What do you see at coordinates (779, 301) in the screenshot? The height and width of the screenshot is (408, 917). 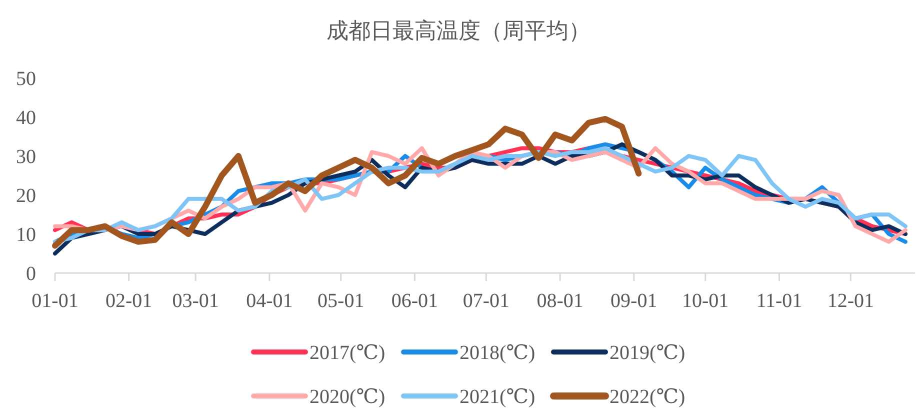 I see `x-tick-label: 11-01` at bounding box center [779, 301].